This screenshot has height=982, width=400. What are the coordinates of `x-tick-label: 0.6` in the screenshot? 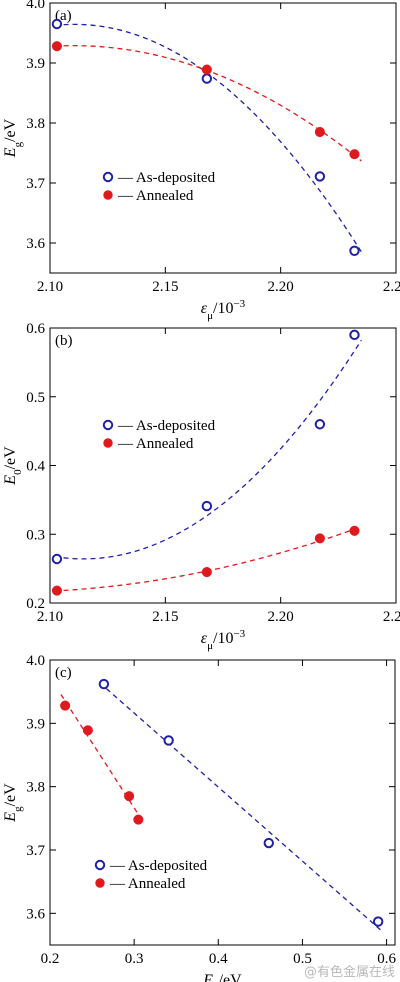 It's located at (386, 959).